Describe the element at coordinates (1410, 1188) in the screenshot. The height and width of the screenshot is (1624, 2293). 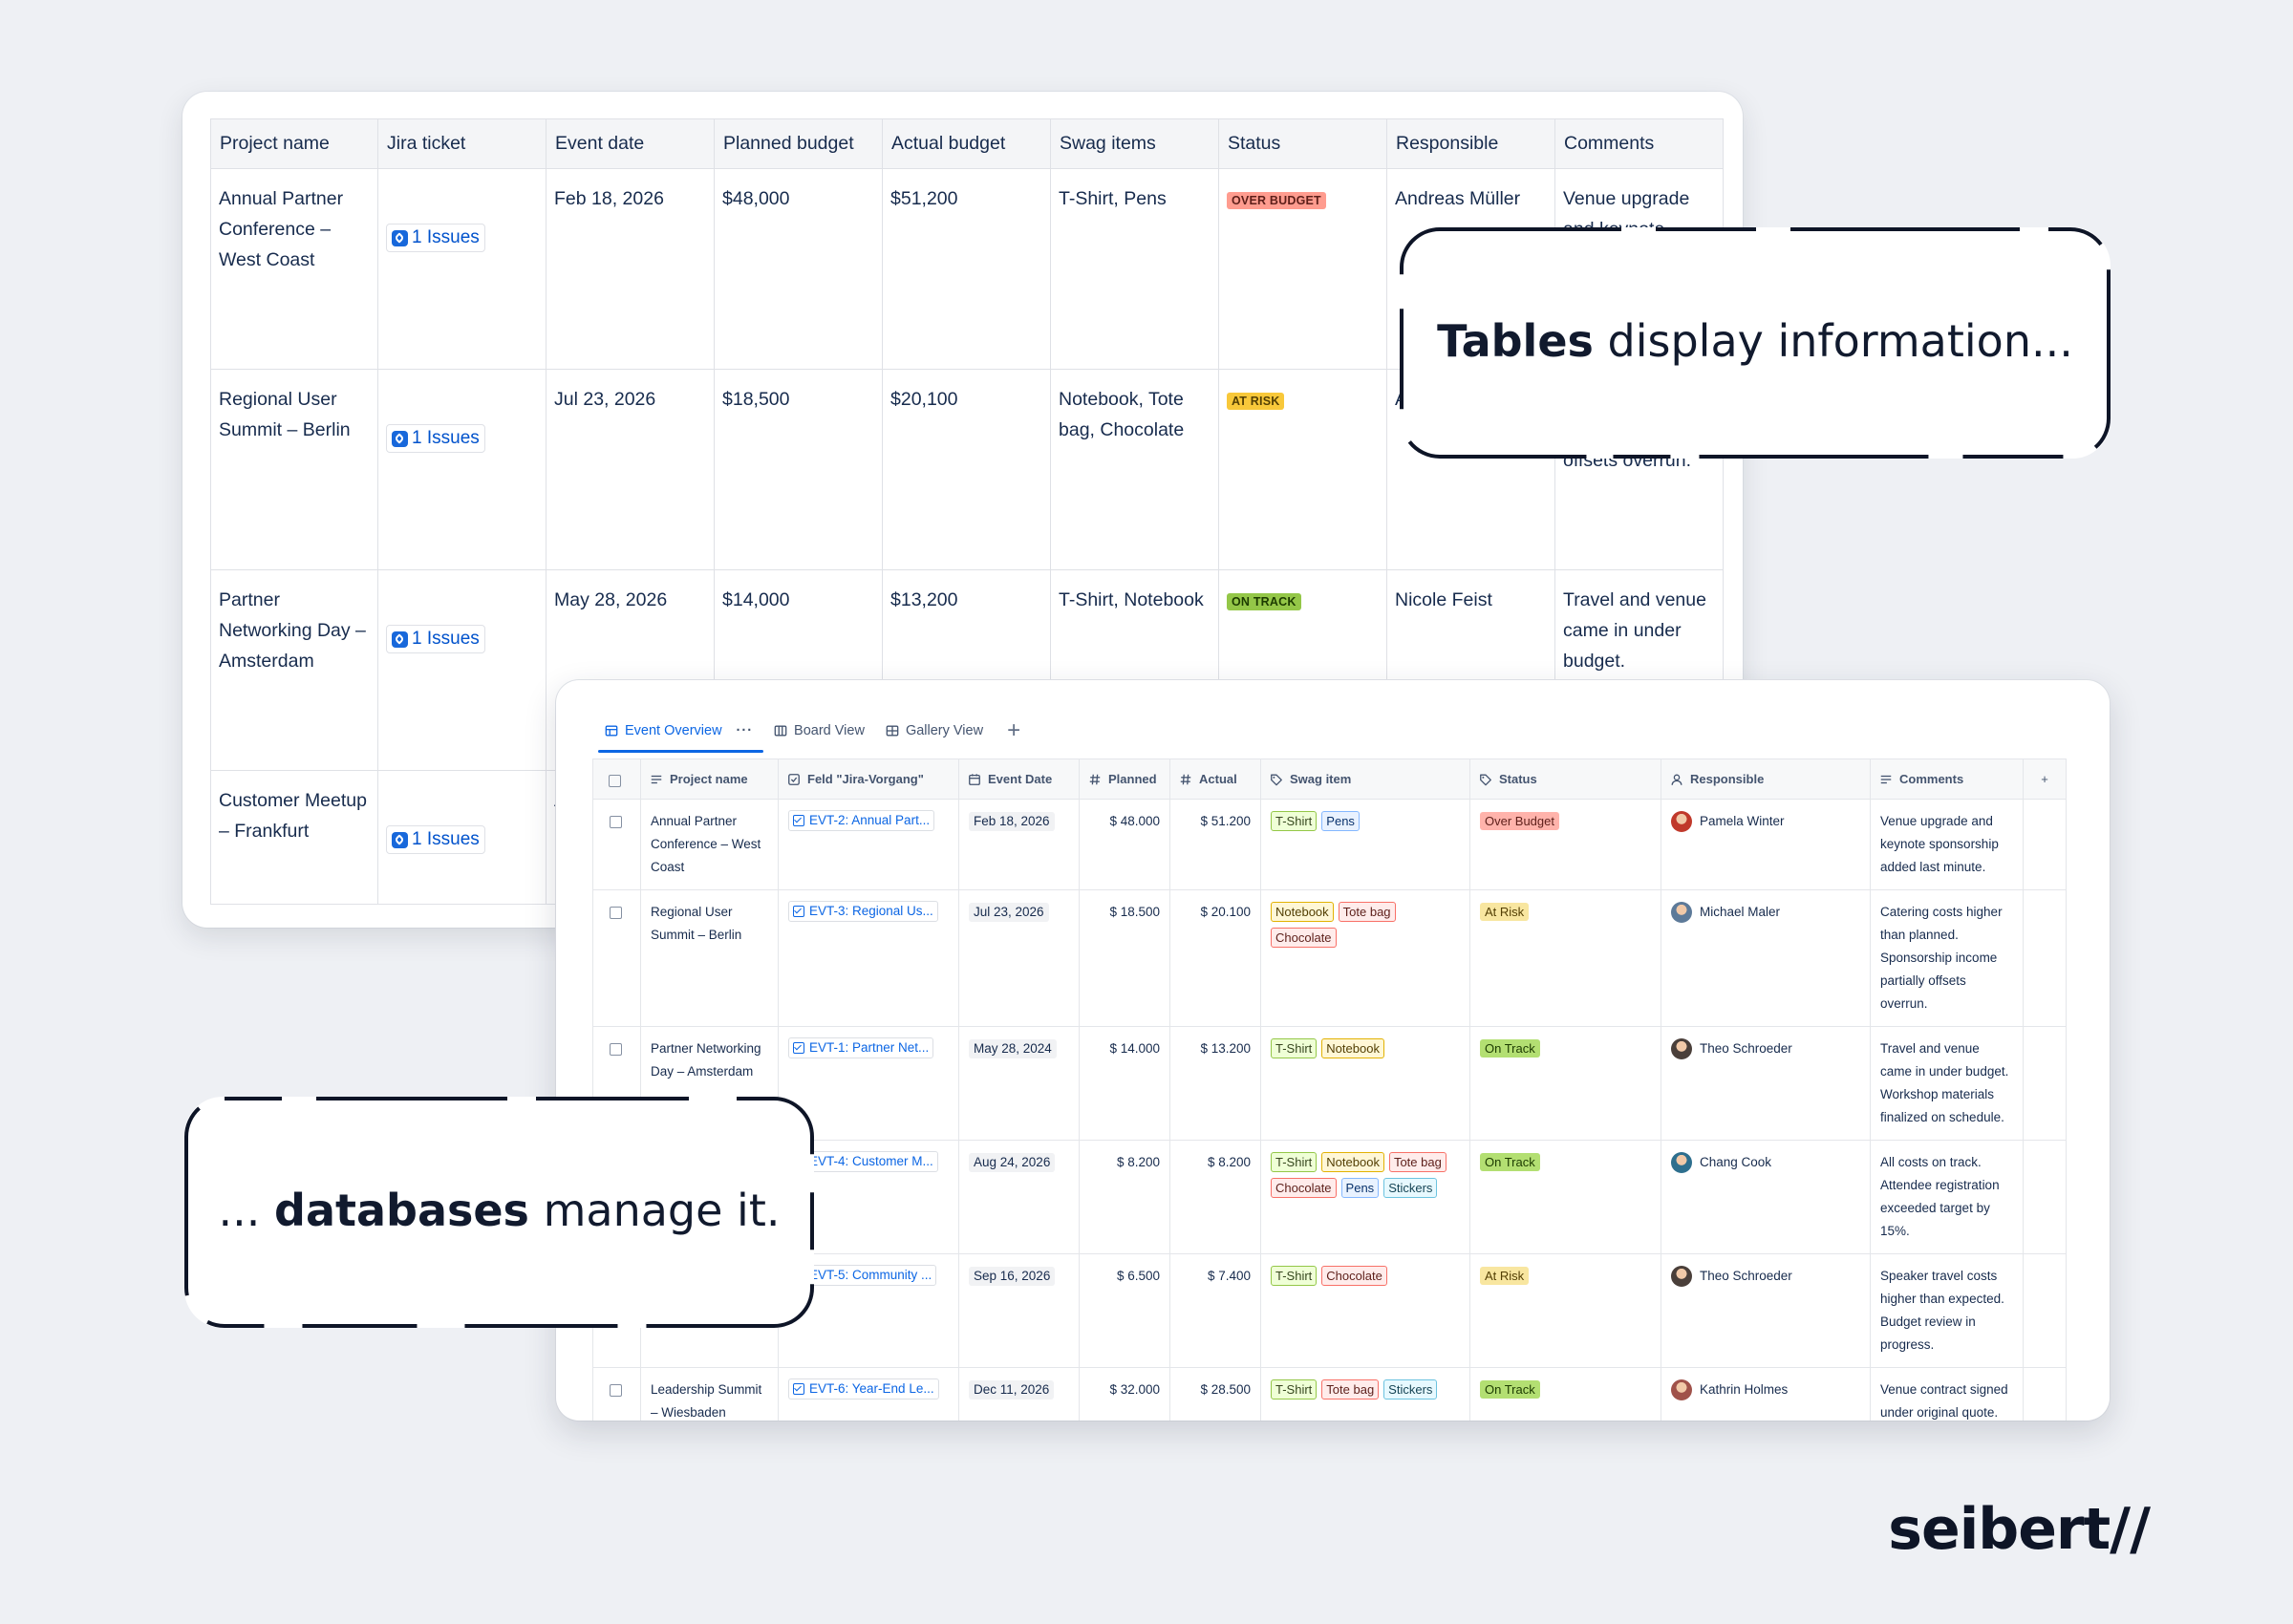
I see `swag-tag: Stickers` at that location.